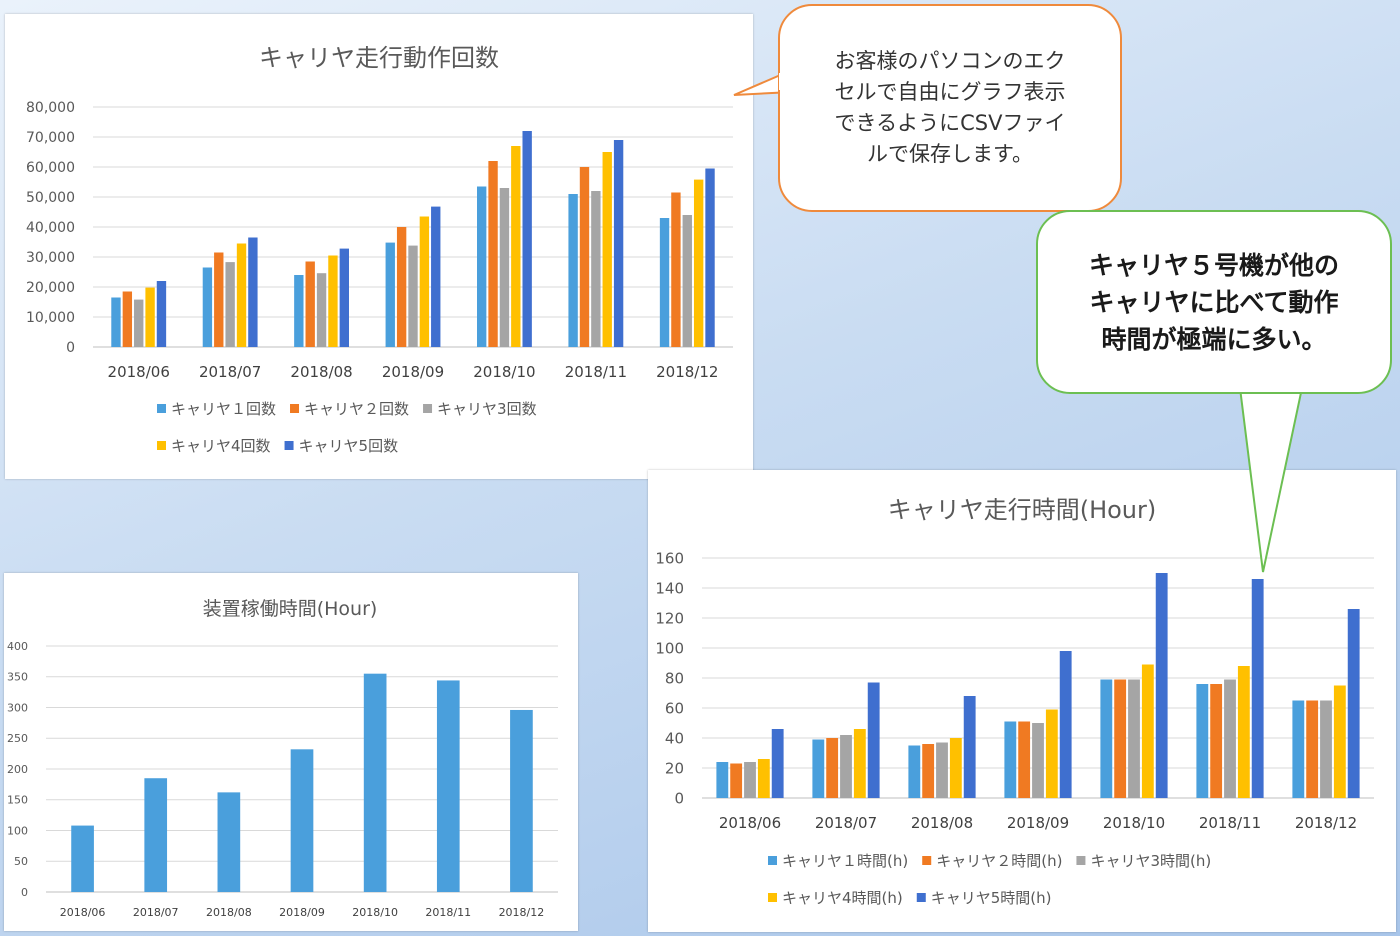  What do you see at coordinates (845, 861) in the screenshot?
I see `legend-label: キャリヤ１時間(h)` at bounding box center [845, 861].